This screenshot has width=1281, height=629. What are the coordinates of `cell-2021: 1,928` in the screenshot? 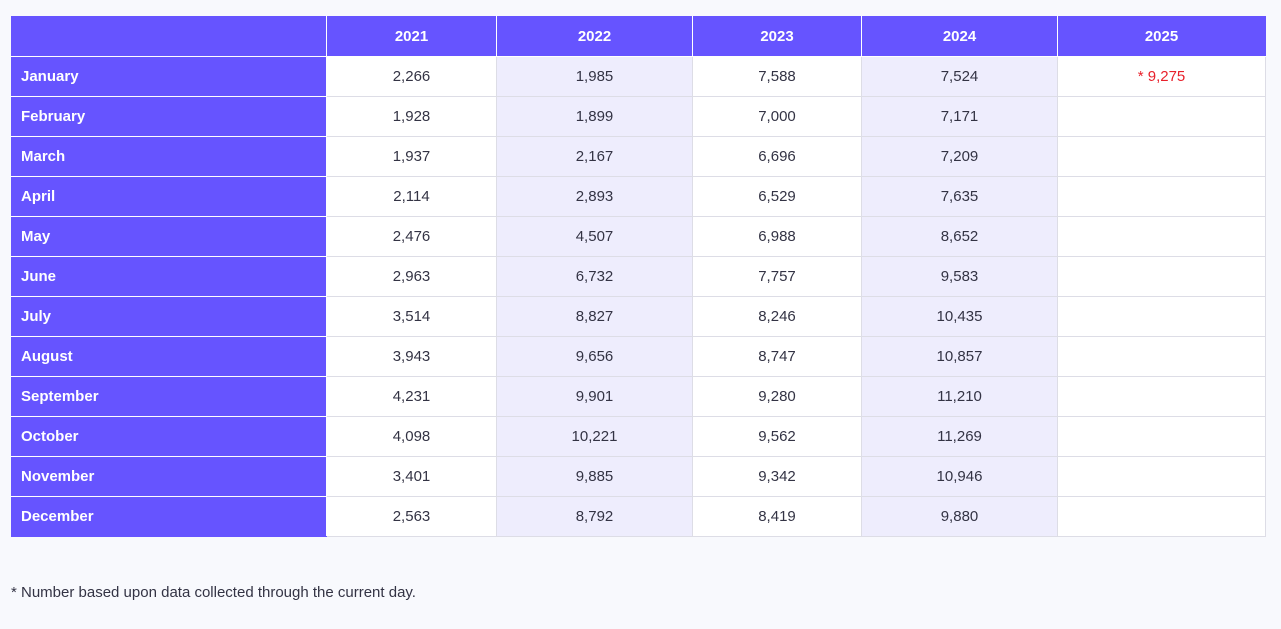 It's located at (411, 116).